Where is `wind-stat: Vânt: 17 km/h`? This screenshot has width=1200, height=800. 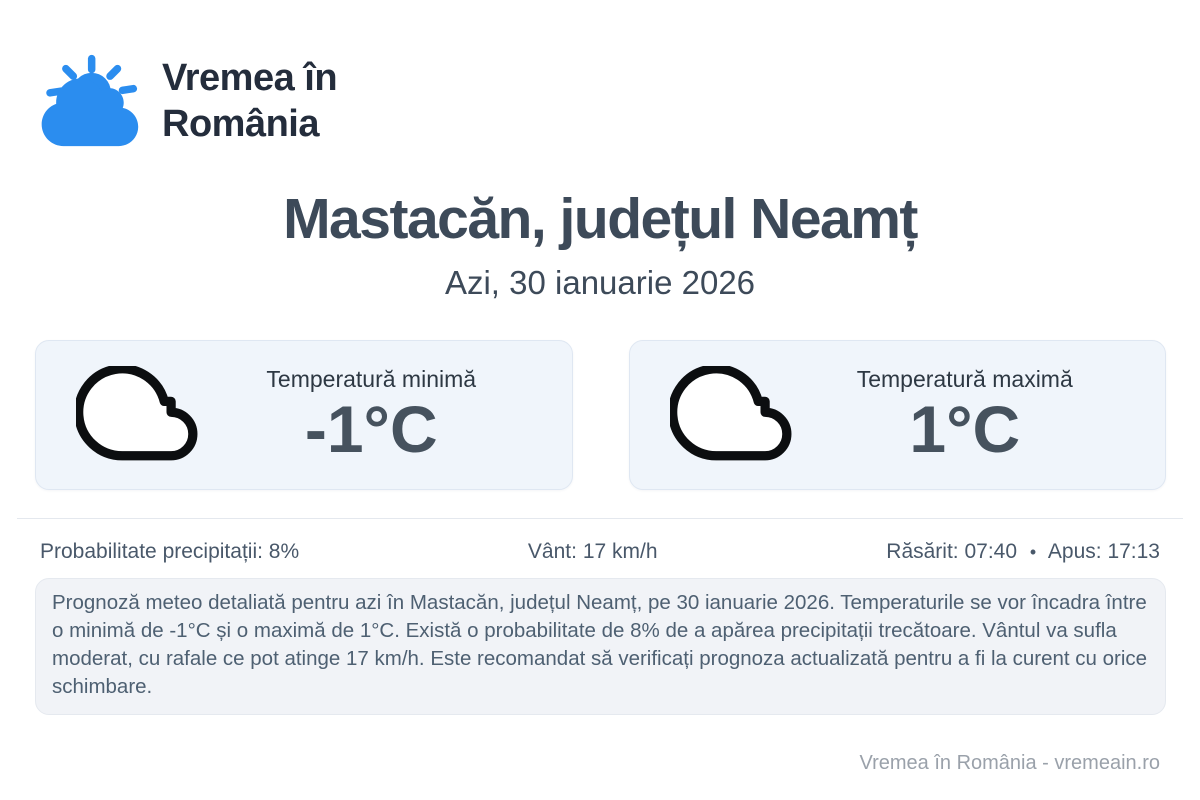
wind-stat: Vânt: 17 km/h is located at coordinates (593, 552).